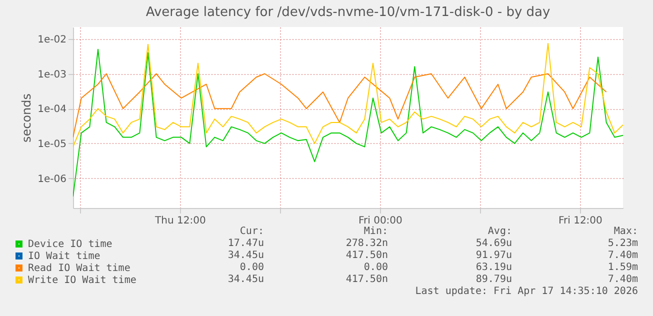 The width and height of the screenshot is (653, 316). I want to click on text: Max:, so click(626, 231).